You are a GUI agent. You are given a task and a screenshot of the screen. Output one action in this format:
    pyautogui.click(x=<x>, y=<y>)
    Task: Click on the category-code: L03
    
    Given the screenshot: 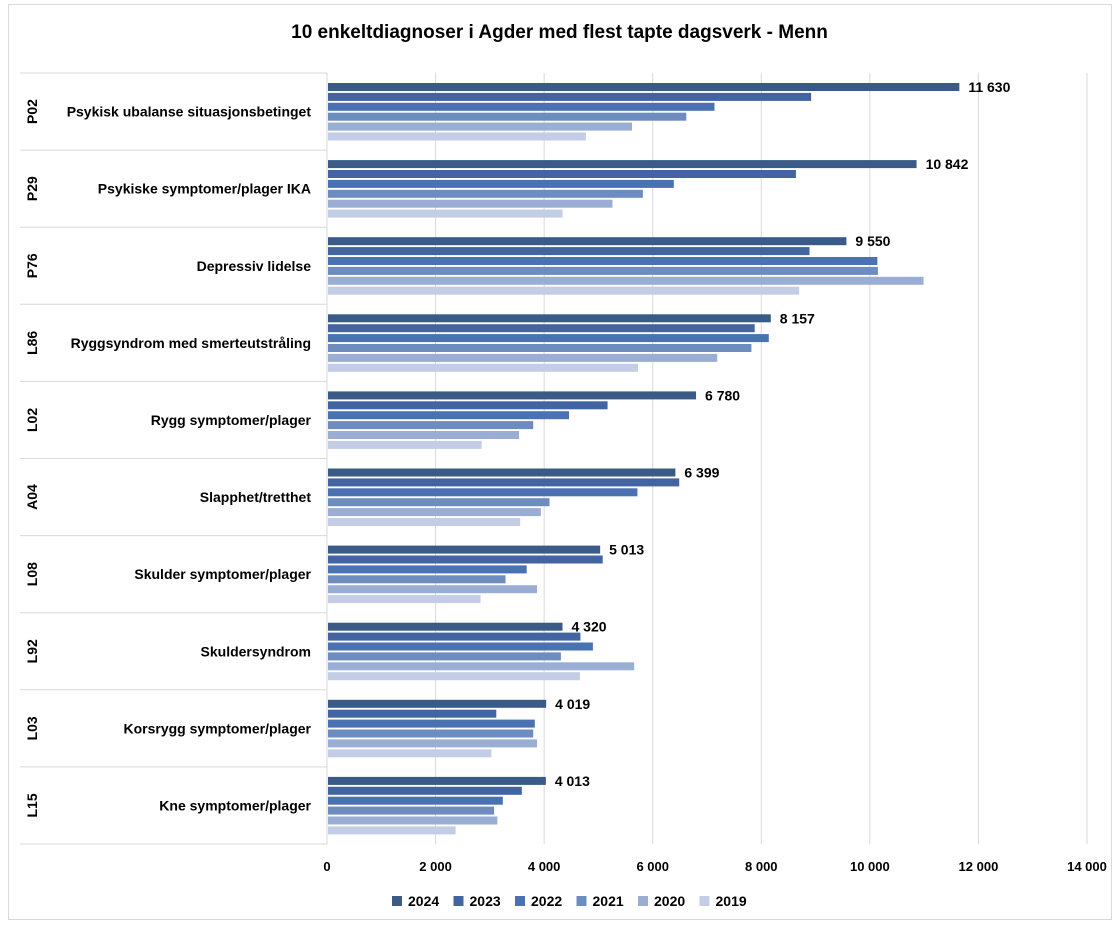 What is the action you would take?
    pyautogui.click(x=32, y=728)
    